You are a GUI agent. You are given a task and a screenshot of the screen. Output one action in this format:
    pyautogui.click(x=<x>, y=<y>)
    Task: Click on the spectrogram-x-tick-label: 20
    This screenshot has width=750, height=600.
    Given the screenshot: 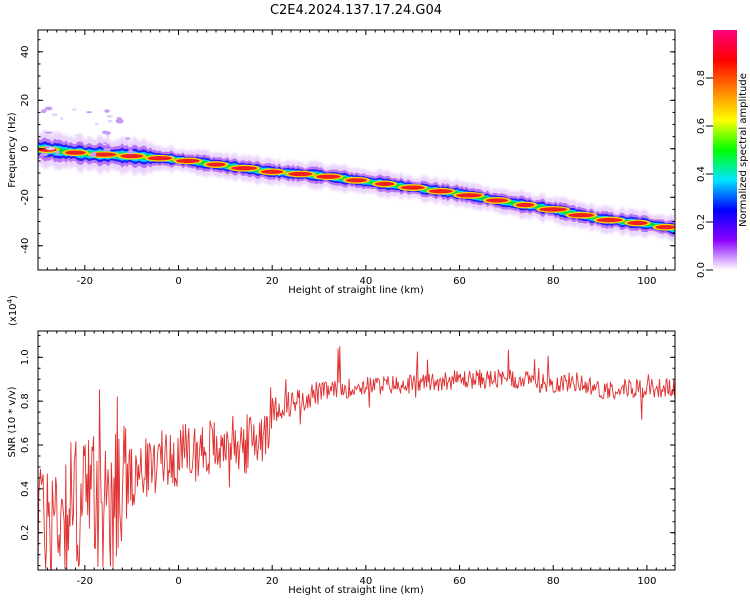 What is the action you would take?
    pyautogui.click(x=272, y=281)
    